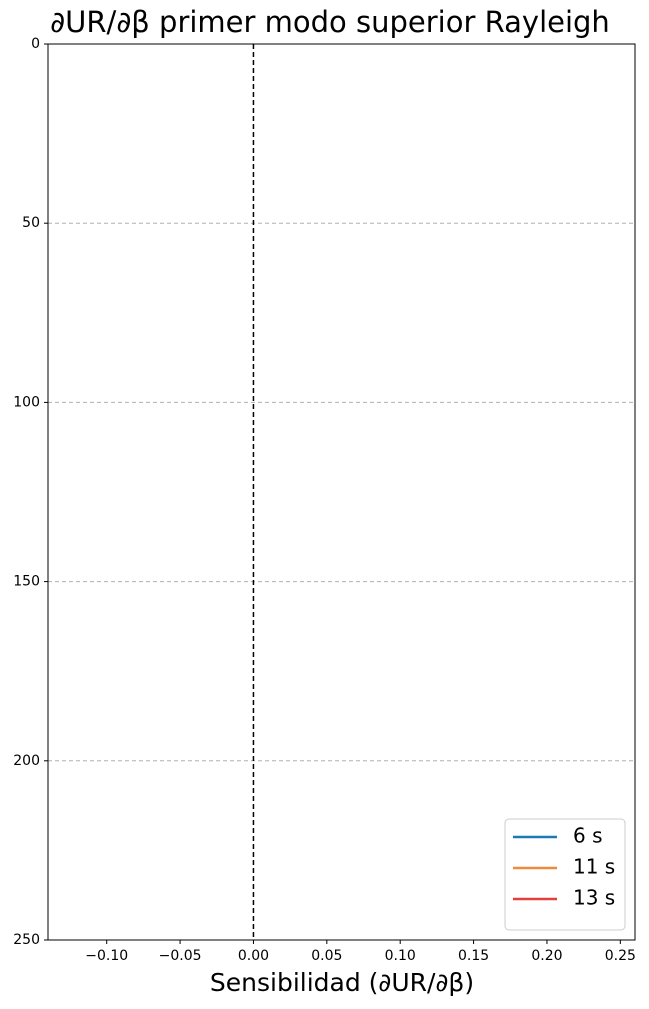 The width and height of the screenshot is (649, 1009). I want to click on legend-label: 6 s, so click(588, 836).